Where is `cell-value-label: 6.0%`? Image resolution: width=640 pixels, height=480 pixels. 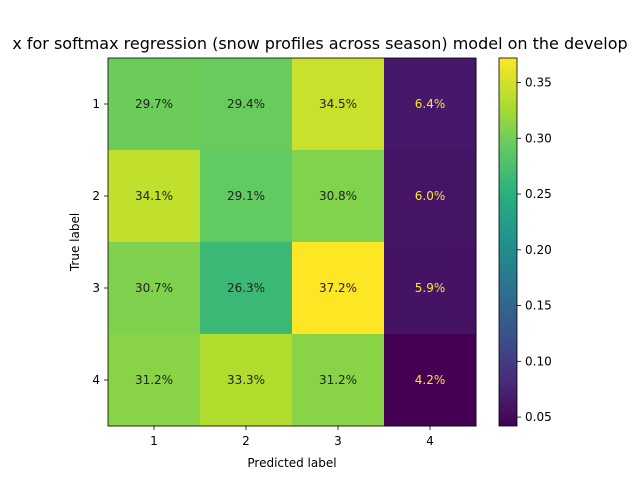 cell-value-label: 6.0% is located at coordinates (430, 196).